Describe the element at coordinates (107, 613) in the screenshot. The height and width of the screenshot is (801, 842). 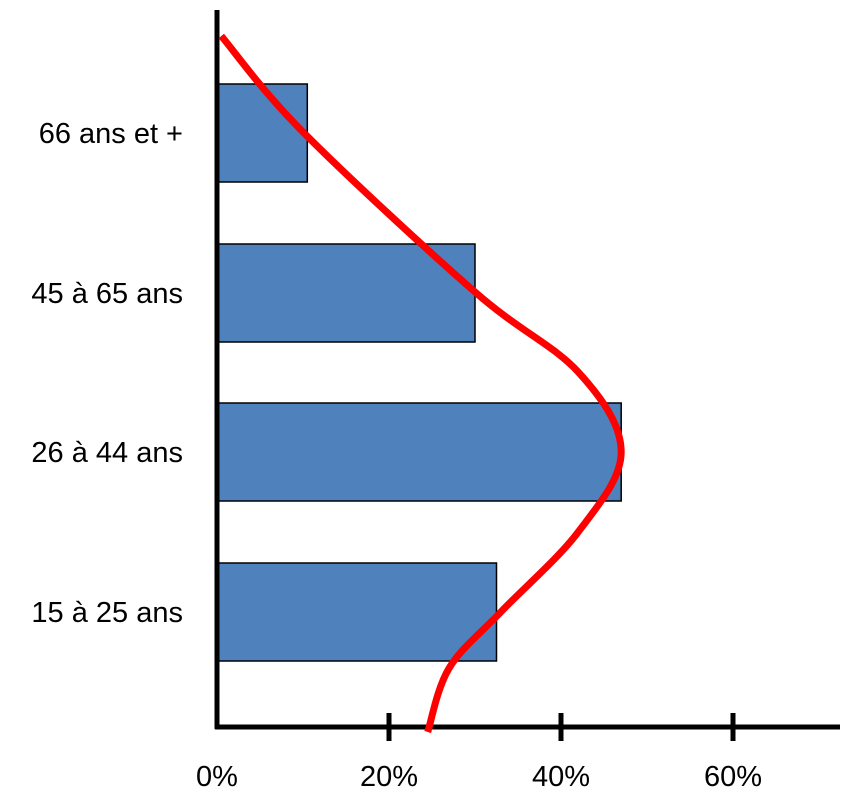
I see `category-label: 15 à 25 ans` at that location.